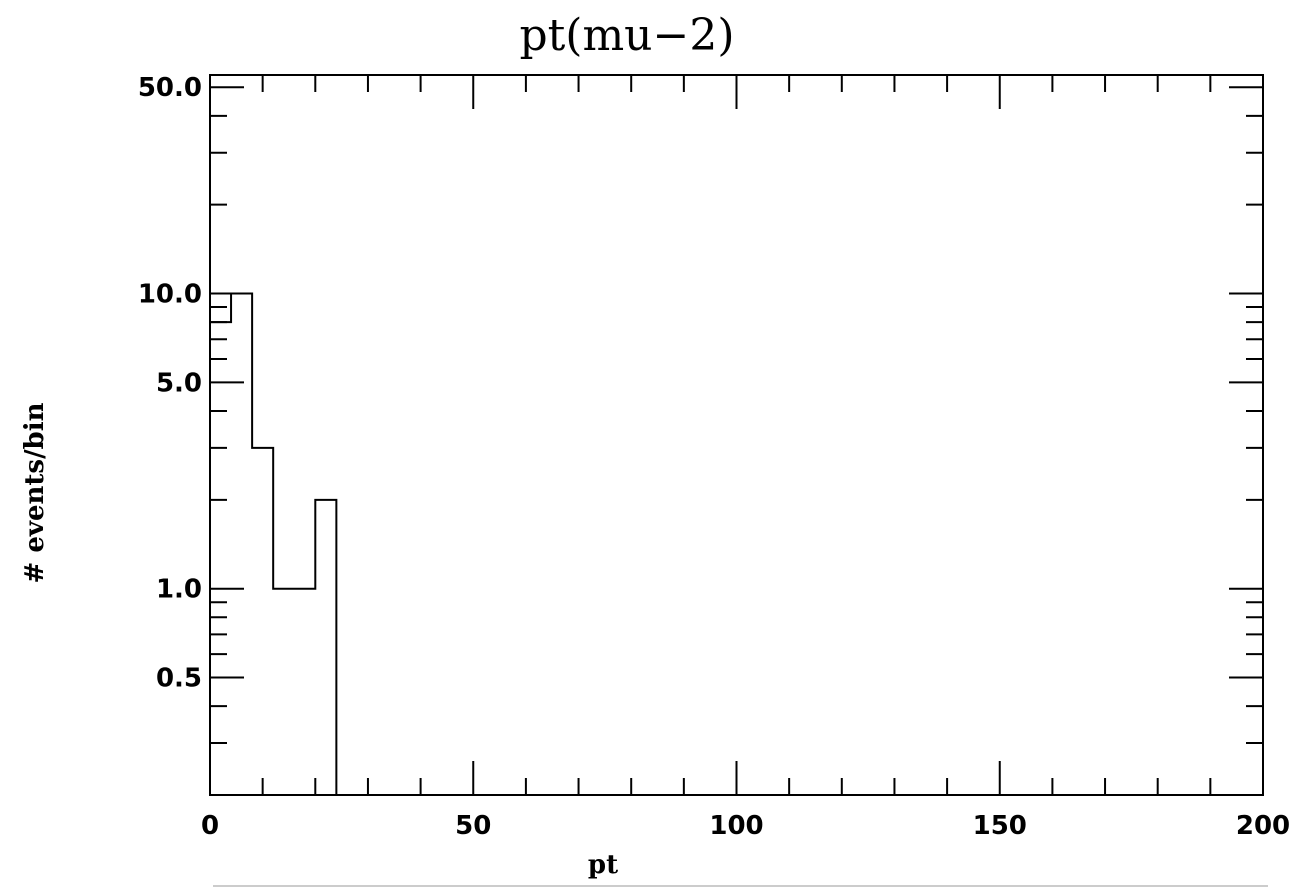 The image size is (1304, 888). Describe the element at coordinates (179, 590) in the screenshot. I see `y-tick-label: 1.0` at that location.